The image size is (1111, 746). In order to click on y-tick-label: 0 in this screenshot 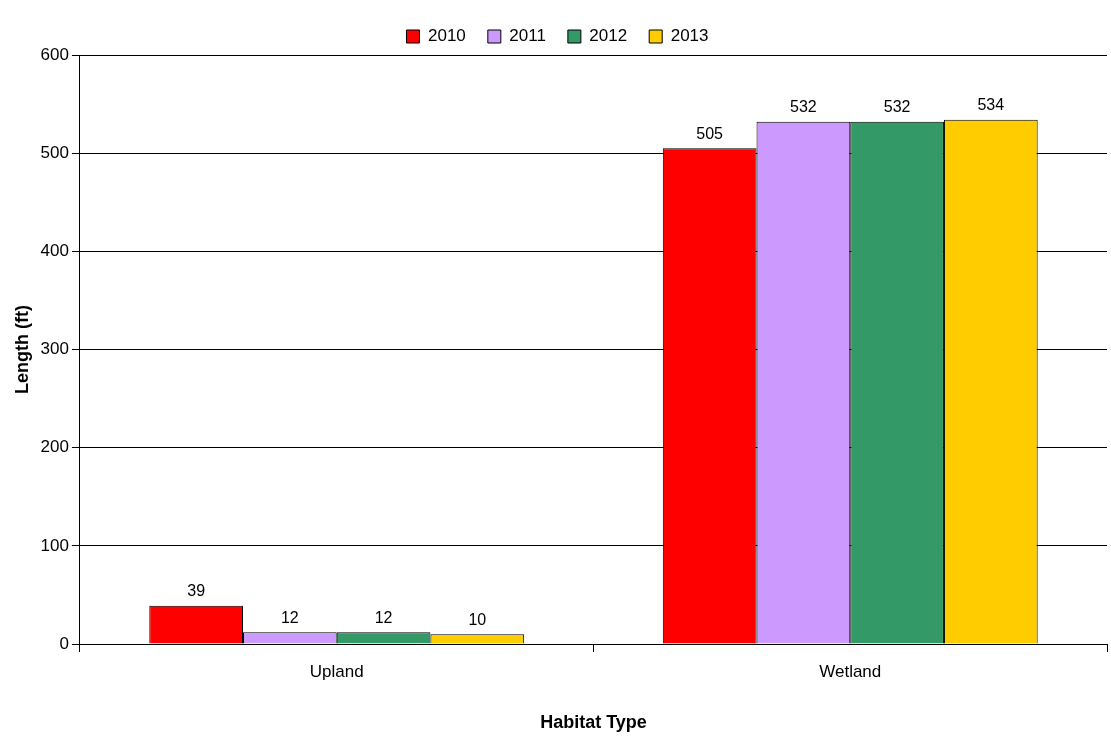, I will do `click(64, 643)`.